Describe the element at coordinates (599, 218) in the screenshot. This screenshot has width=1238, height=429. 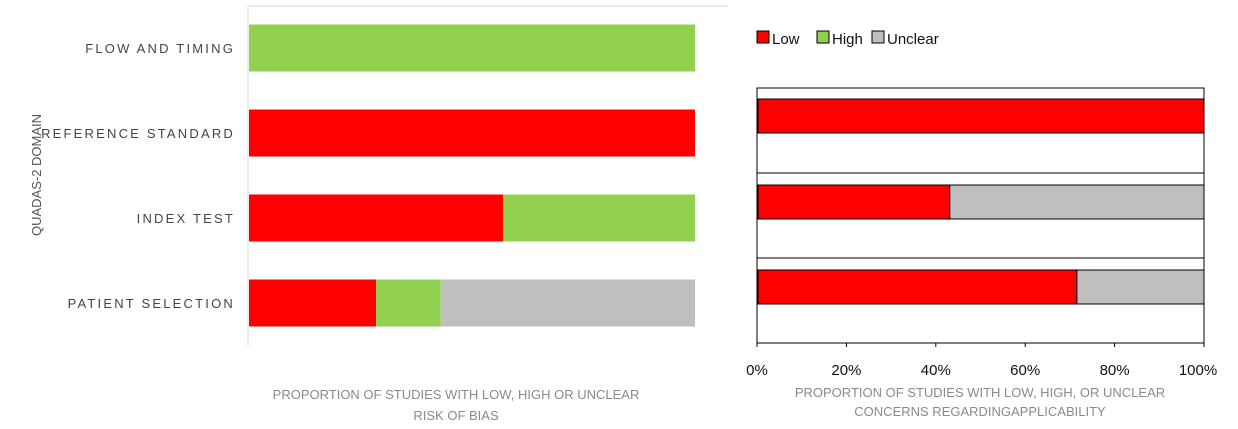
I see `left-bar-index-test-high` at that location.